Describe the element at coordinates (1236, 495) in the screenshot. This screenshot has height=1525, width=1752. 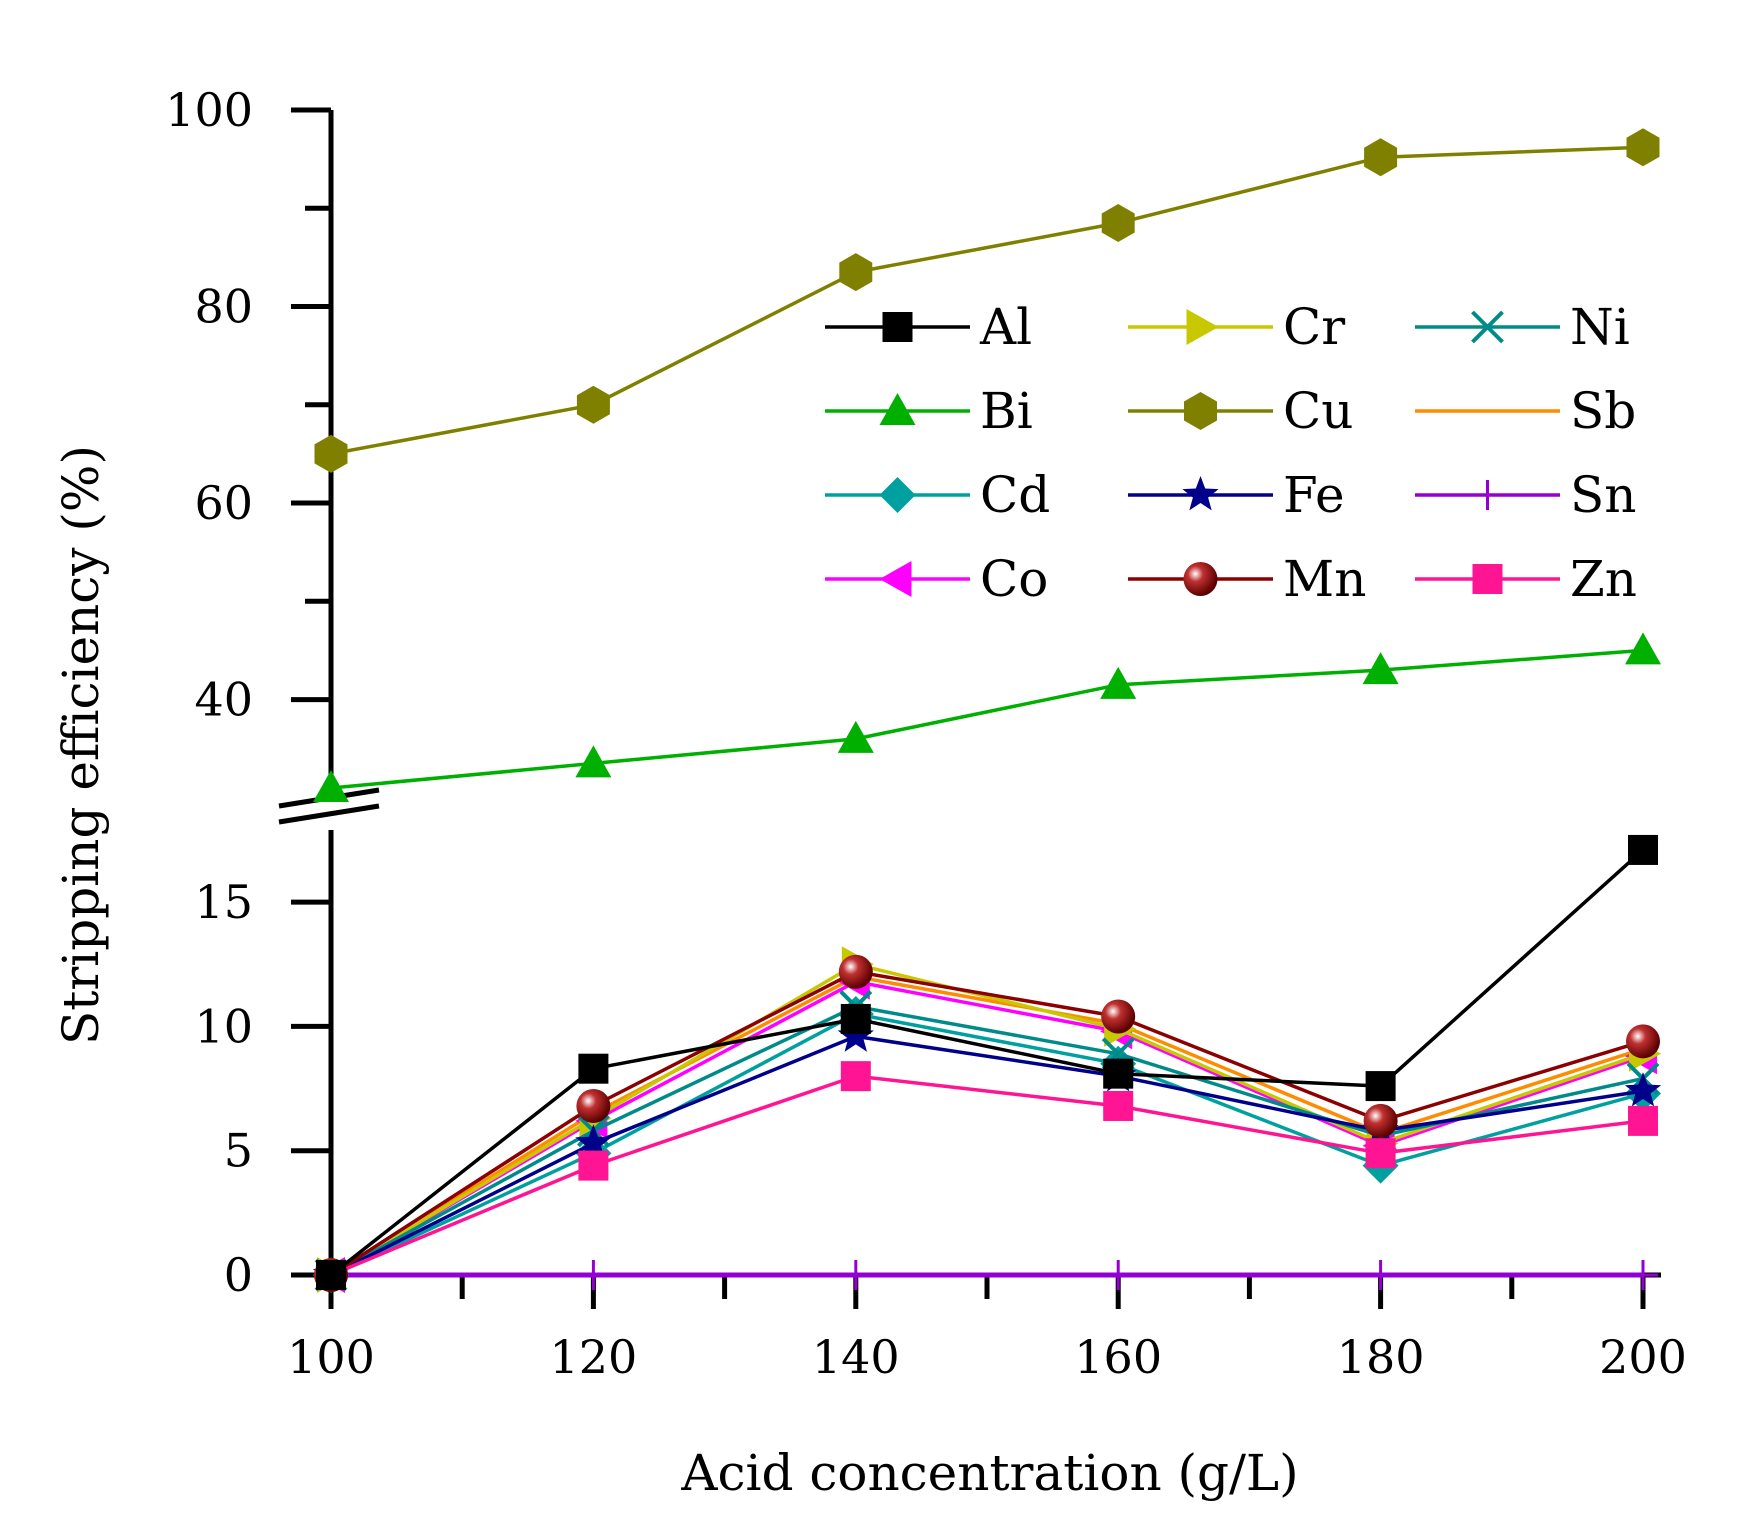
I see `legend-item-fe: Fe` at that location.